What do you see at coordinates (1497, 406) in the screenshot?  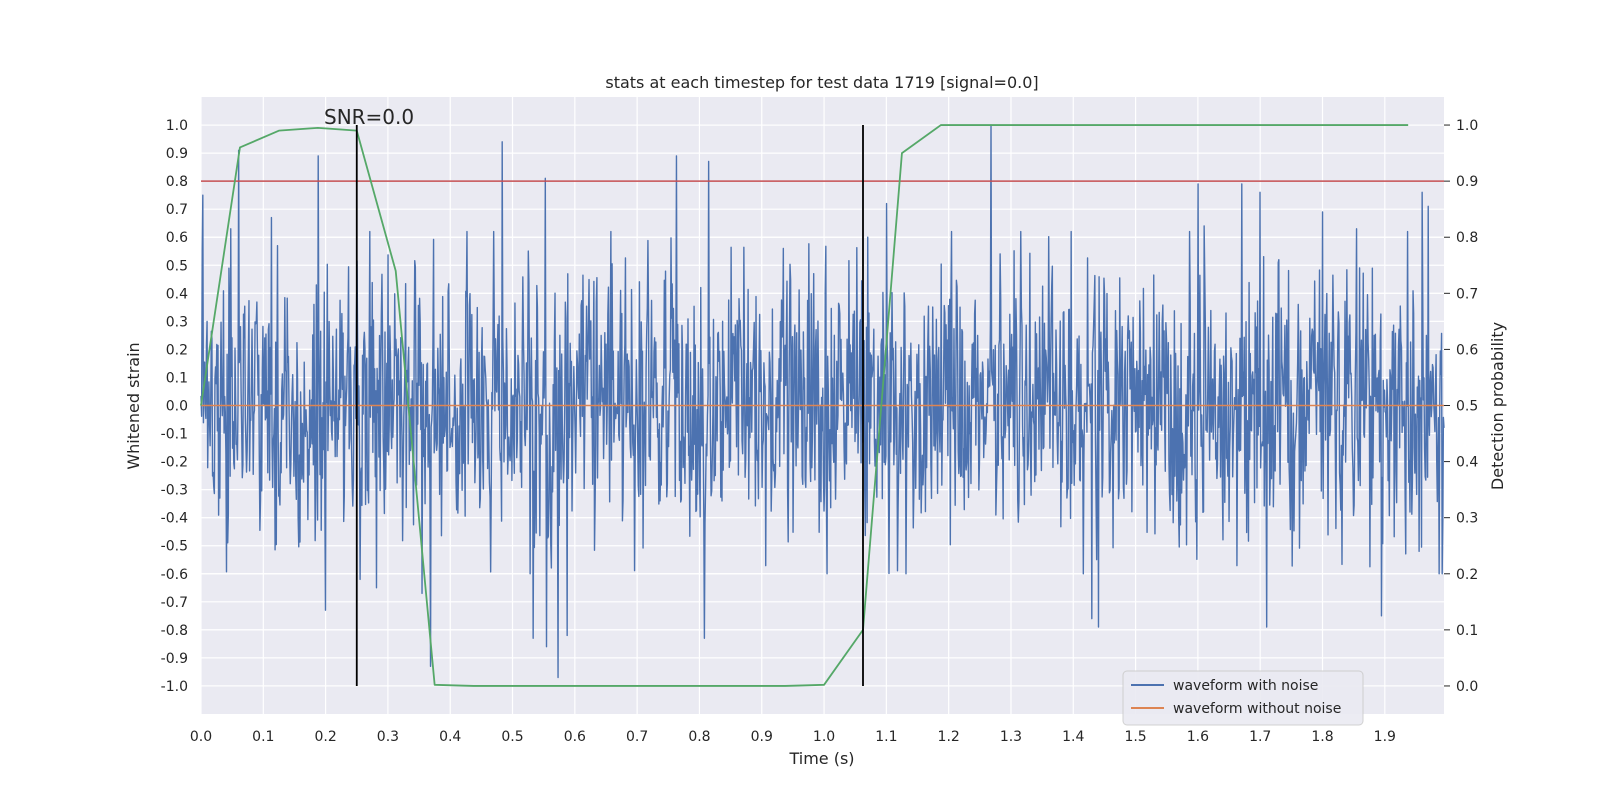 I see `y-axis-label-right: Detection probability` at bounding box center [1497, 406].